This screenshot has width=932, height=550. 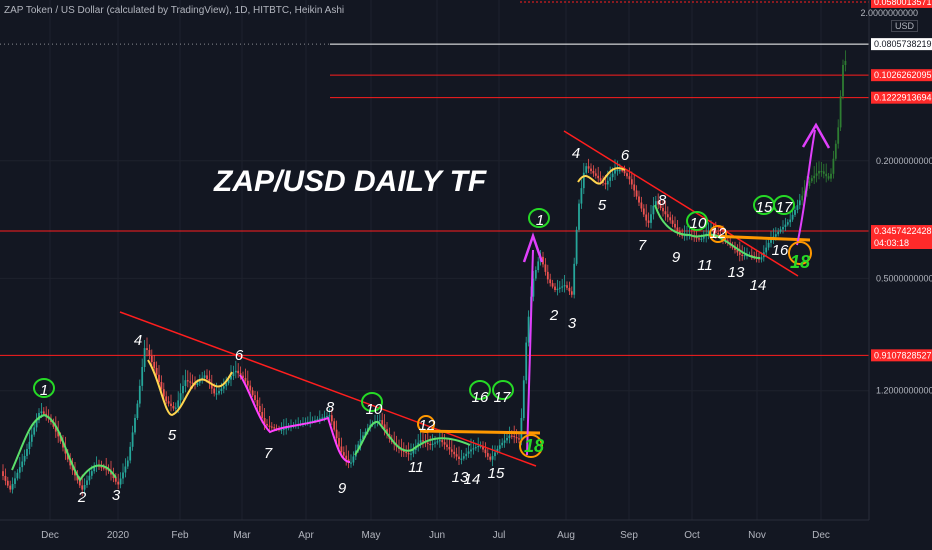 What do you see at coordinates (435, 535) in the screenshot?
I see `time-axis-ticks: Dec 2020 Feb Mar Apr May Jun Jul Aug Sep Oct Nov Dec` at bounding box center [435, 535].